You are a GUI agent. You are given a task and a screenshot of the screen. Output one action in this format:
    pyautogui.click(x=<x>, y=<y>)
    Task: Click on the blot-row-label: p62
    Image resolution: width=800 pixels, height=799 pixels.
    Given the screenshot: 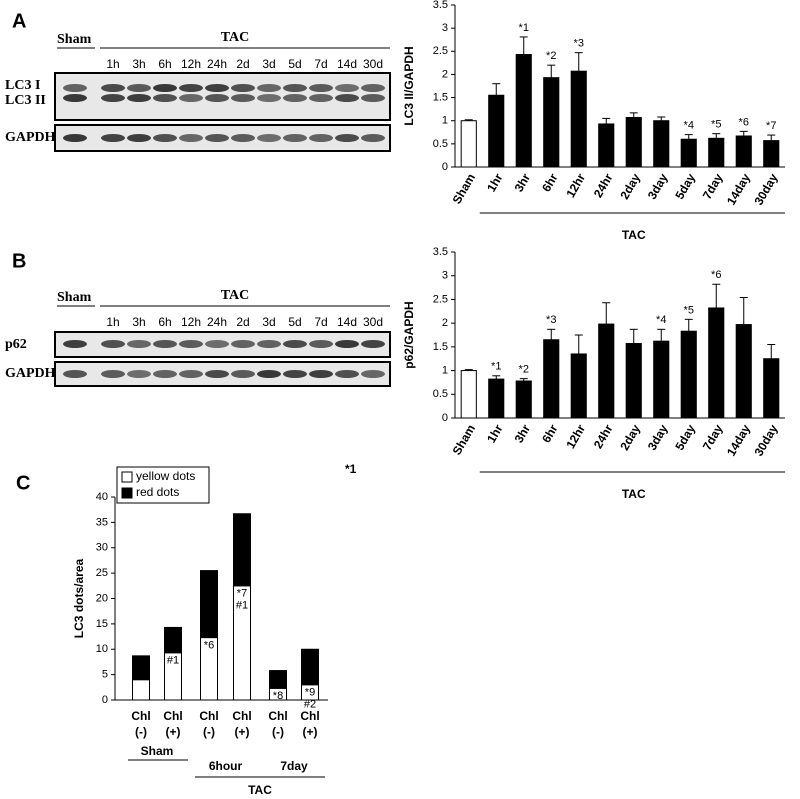 What is the action you would take?
    pyautogui.click(x=16, y=344)
    